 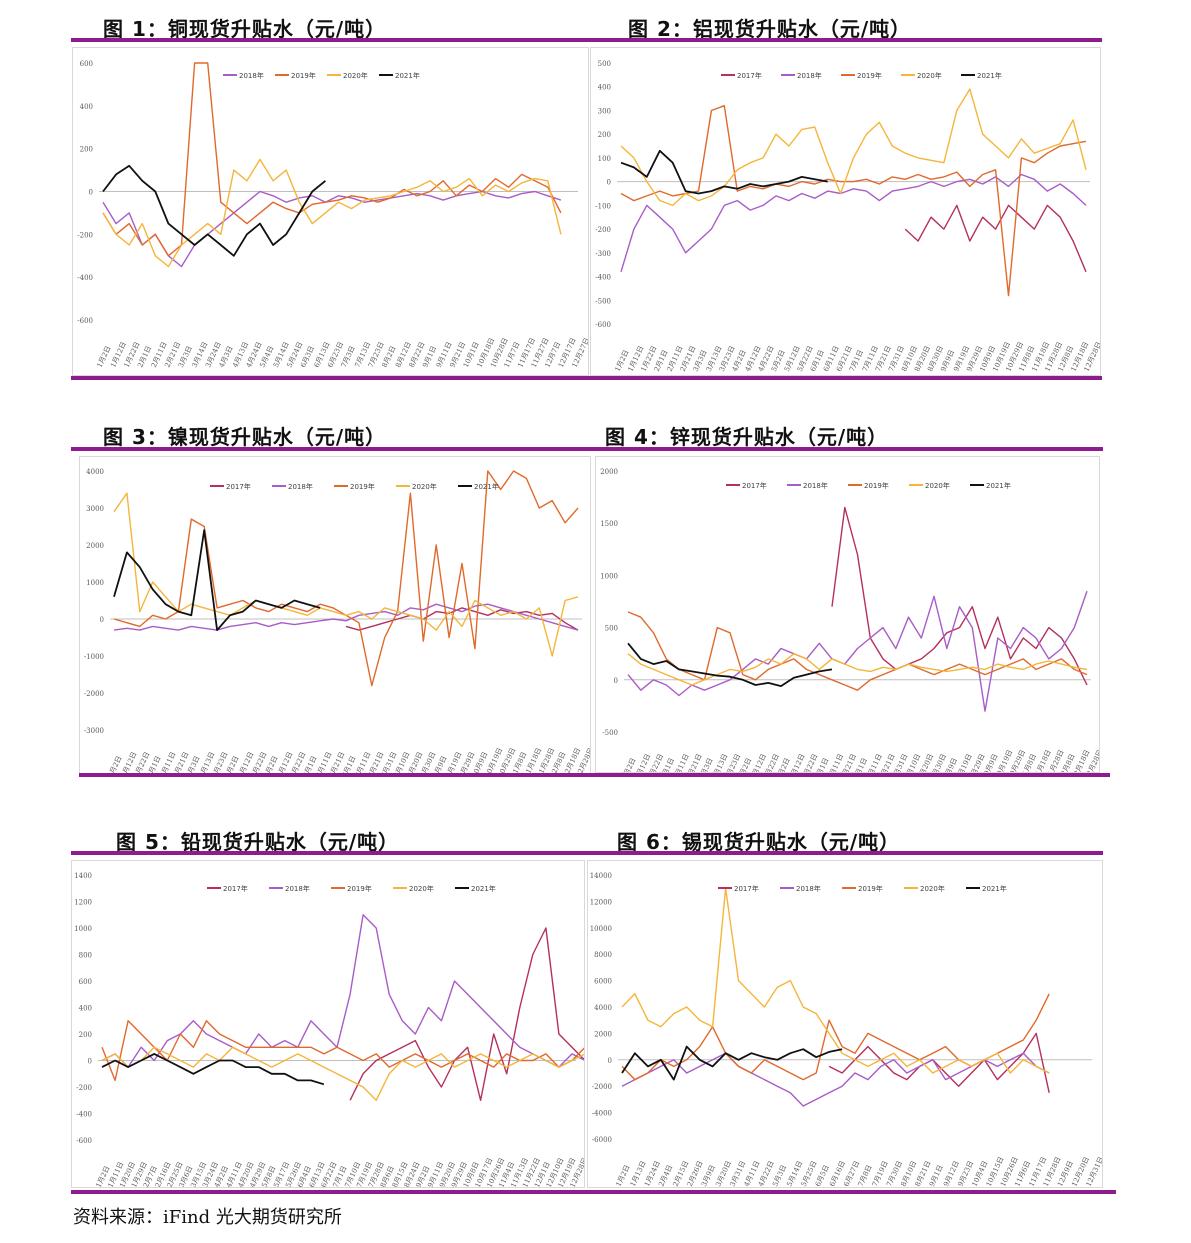 What do you see at coordinates (609, 524) in the screenshot?
I see `y-tick-label: 1500` at bounding box center [609, 524].